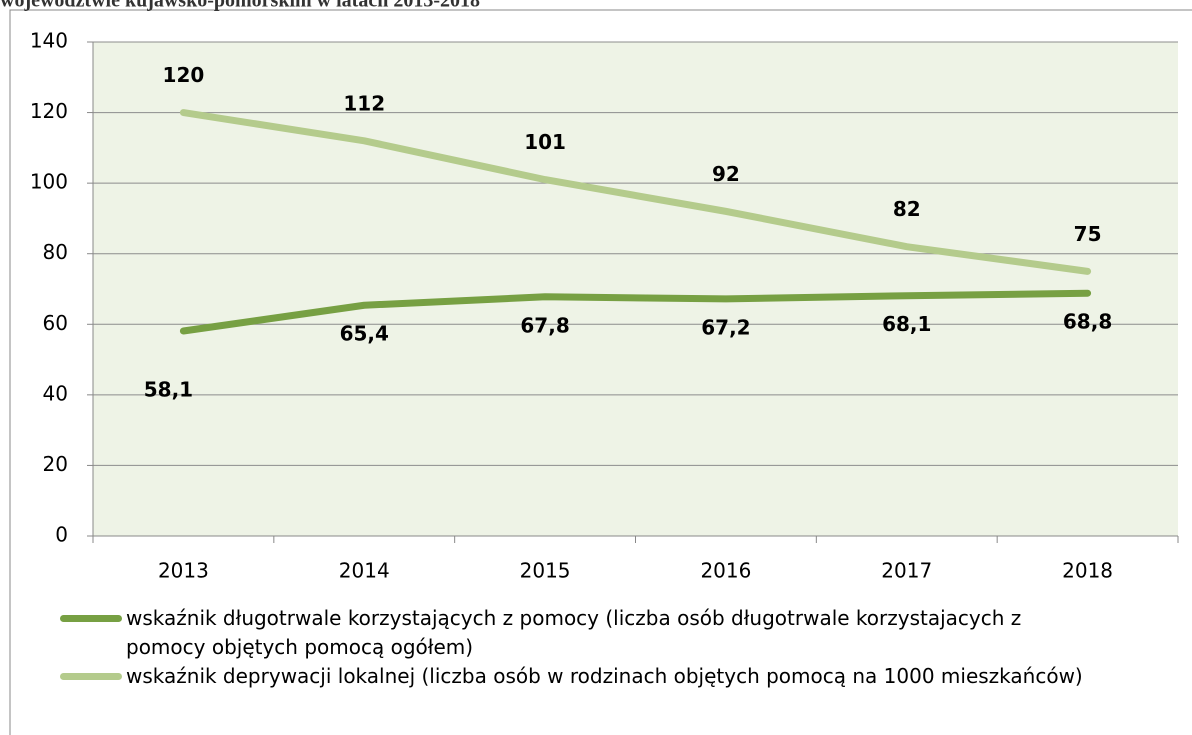  Describe the element at coordinates (49, 41) in the screenshot. I see `y-tick-label: 140` at that location.